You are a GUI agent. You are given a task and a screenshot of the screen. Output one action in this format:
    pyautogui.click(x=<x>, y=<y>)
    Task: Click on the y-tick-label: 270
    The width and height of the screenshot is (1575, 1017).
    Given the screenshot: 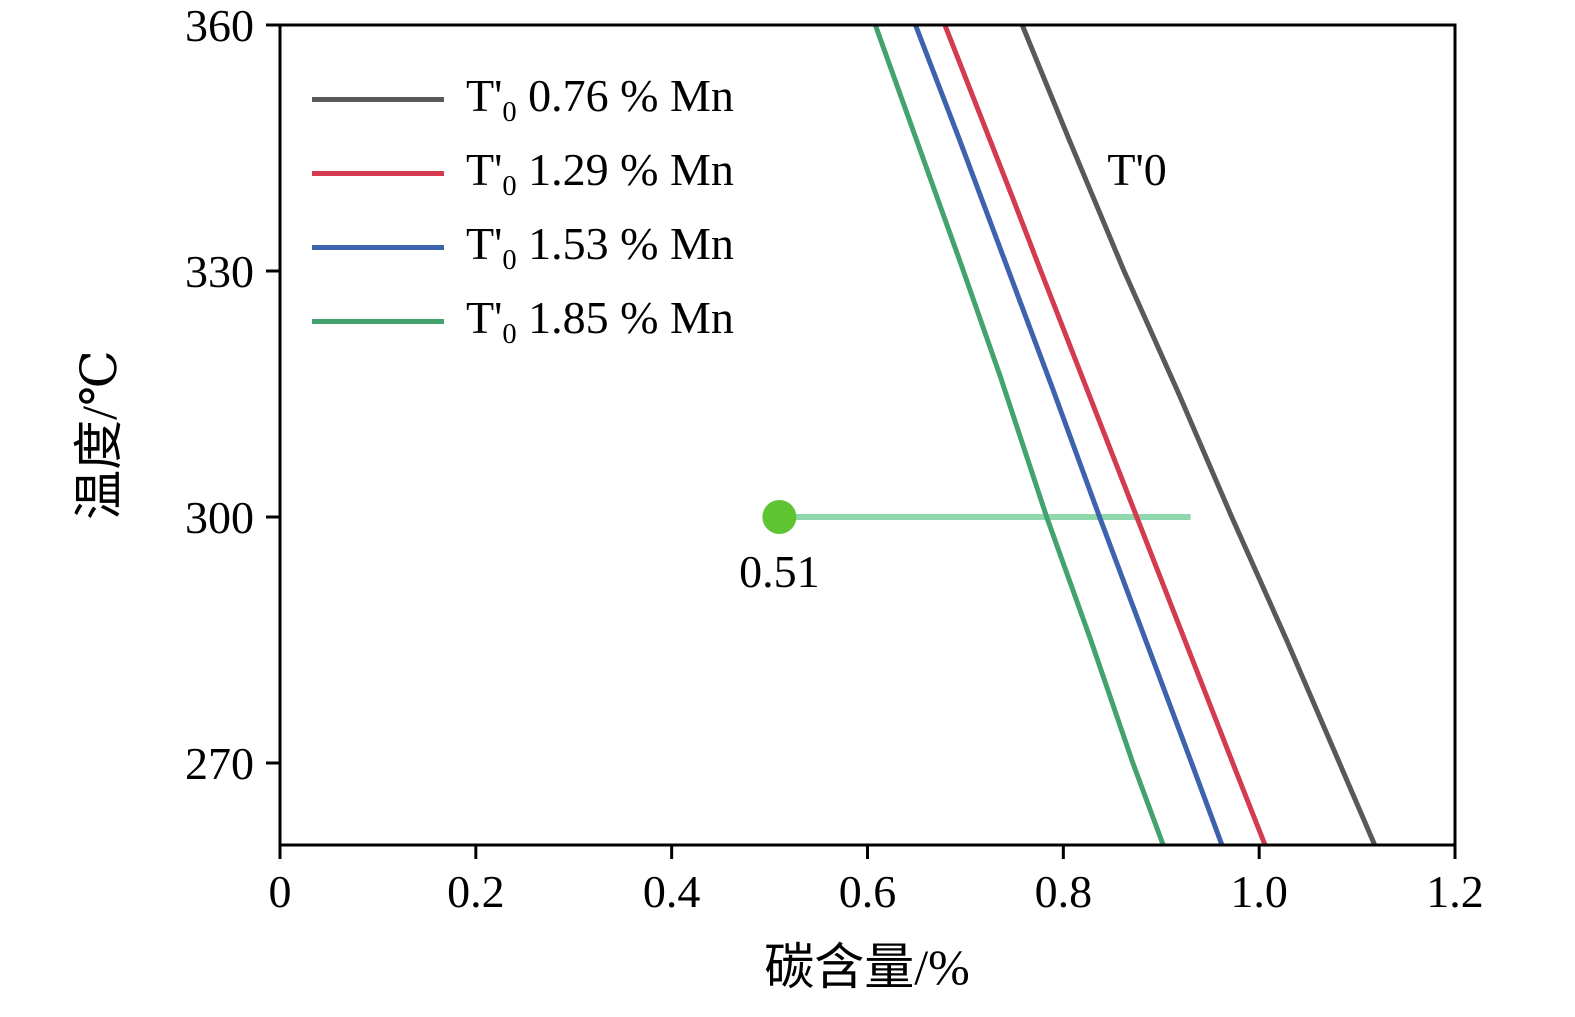 What is the action you would take?
    pyautogui.click(x=219, y=763)
    